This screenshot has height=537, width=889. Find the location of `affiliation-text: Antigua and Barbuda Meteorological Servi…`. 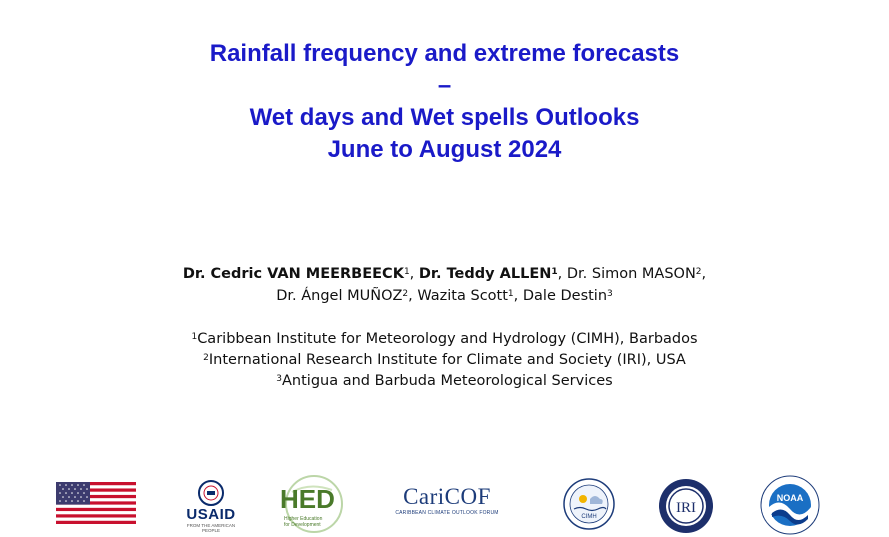

affiliation-text: Antigua and Barbuda Meteorological Servi… is located at coordinates (447, 381).